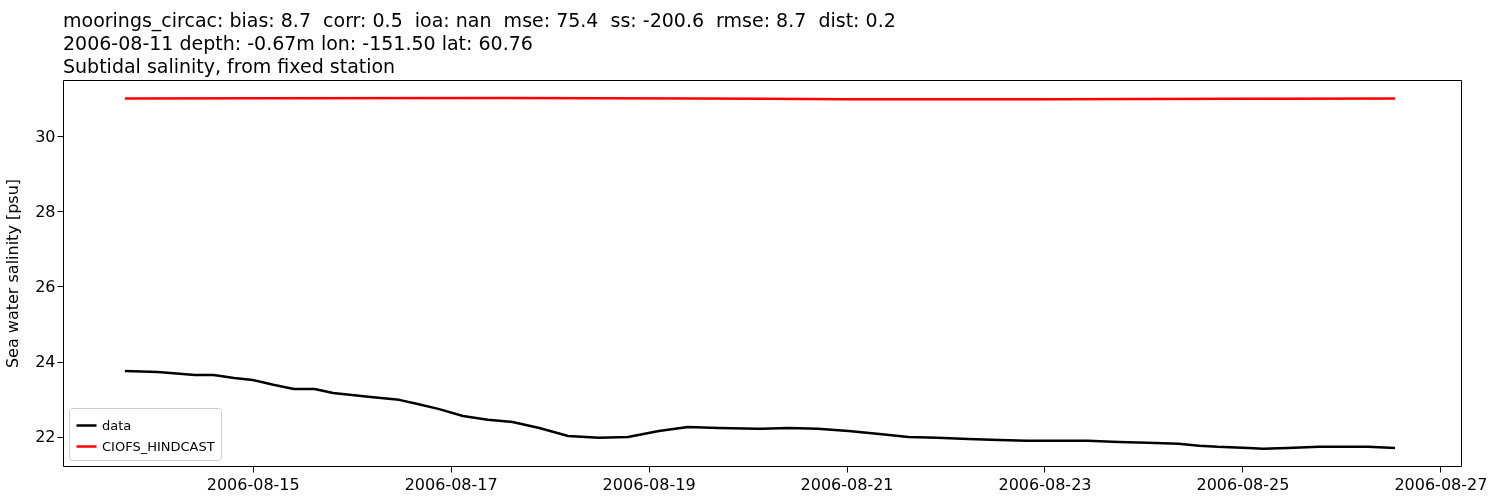 The width and height of the screenshot is (1500, 500). Describe the element at coordinates (158, 446) in the screenshot. I see `legend-label: CIOFS_HINDCAST` at that location.